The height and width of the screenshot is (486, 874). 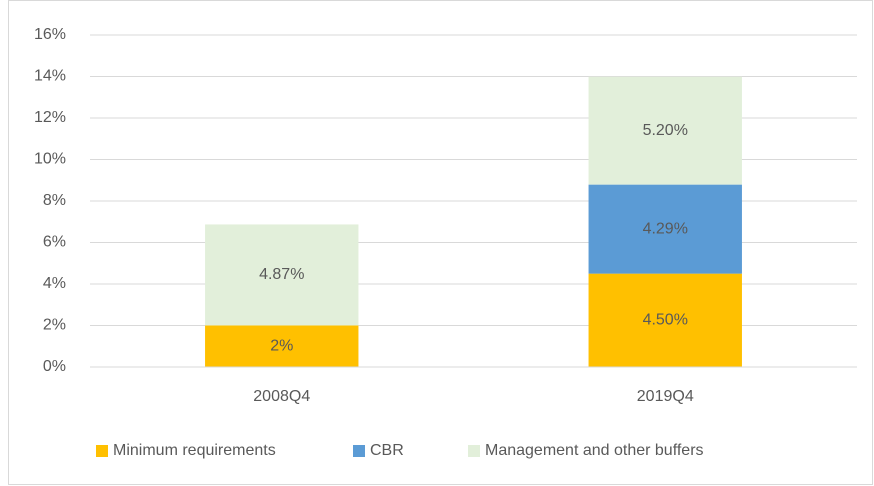 I want to click on y-tick-label: 12%, so click(x=50, y=117).